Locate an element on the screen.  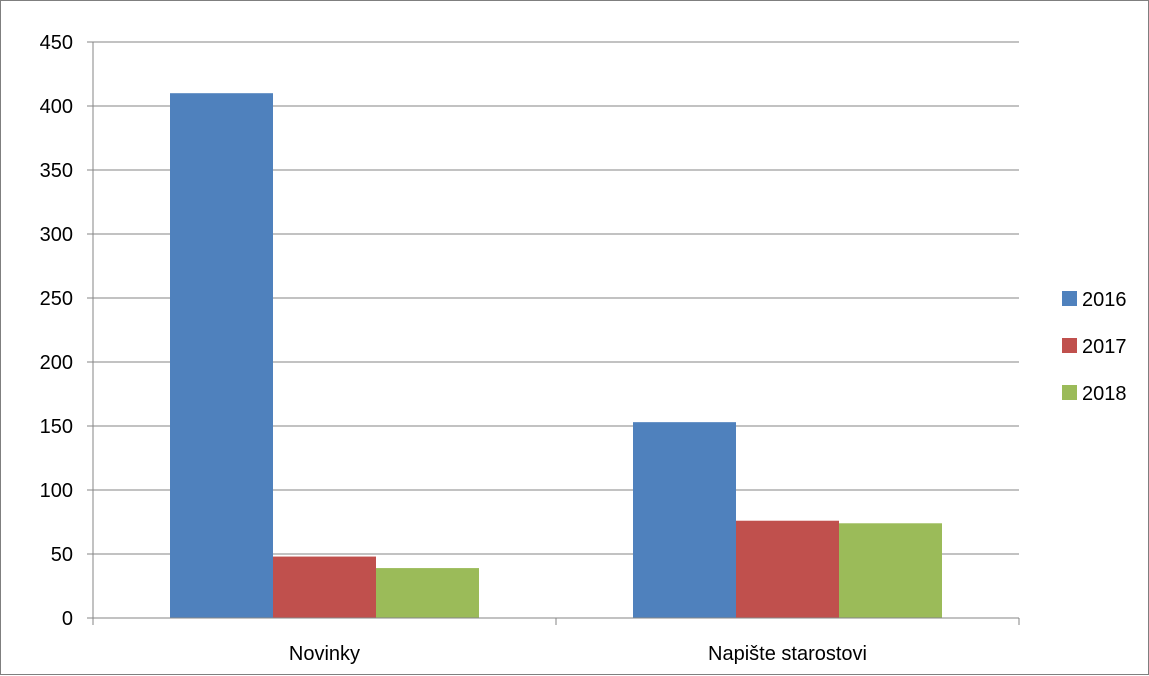
y-tick-label: 450 is located at coordinates (56, 43).